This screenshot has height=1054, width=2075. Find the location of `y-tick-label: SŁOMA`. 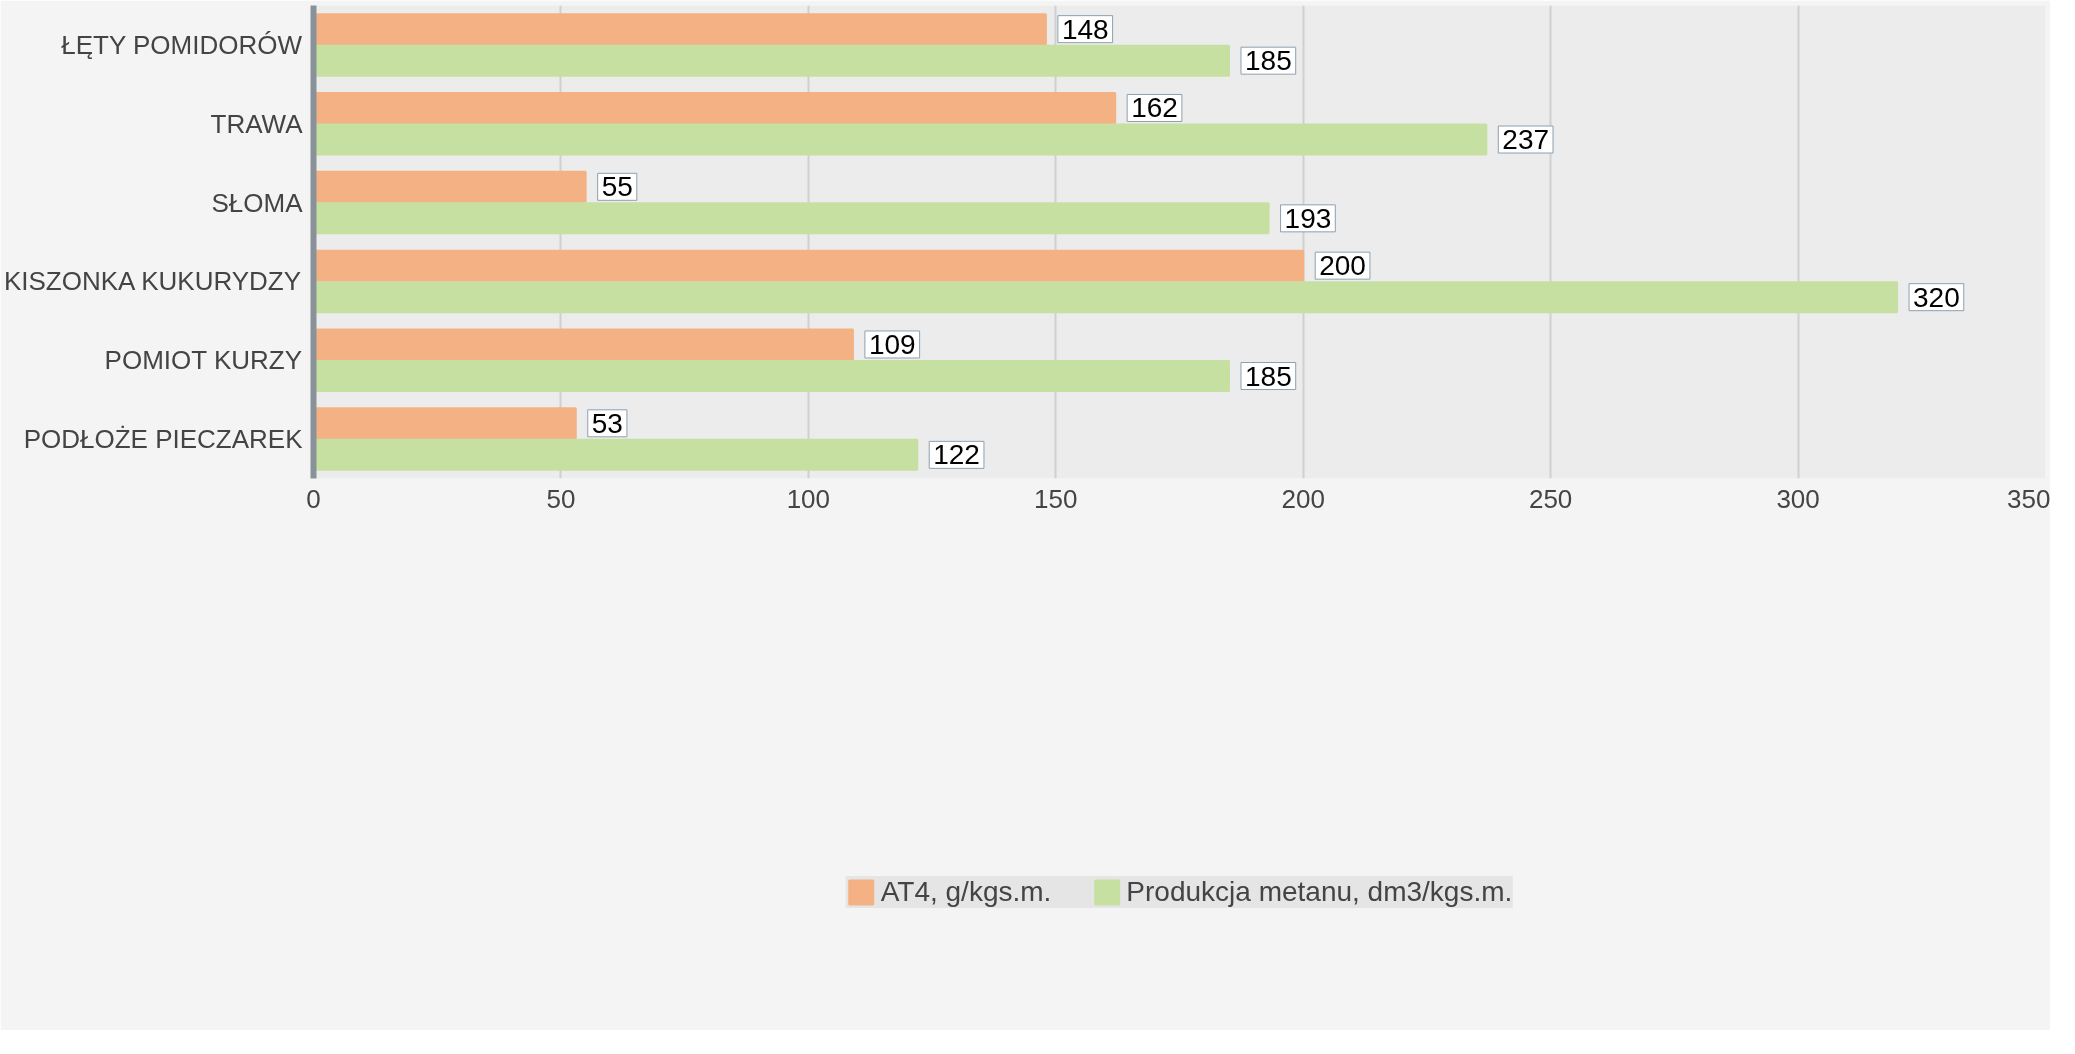

y-tick-label: SŁOMA is located at coordinates (257, 202).